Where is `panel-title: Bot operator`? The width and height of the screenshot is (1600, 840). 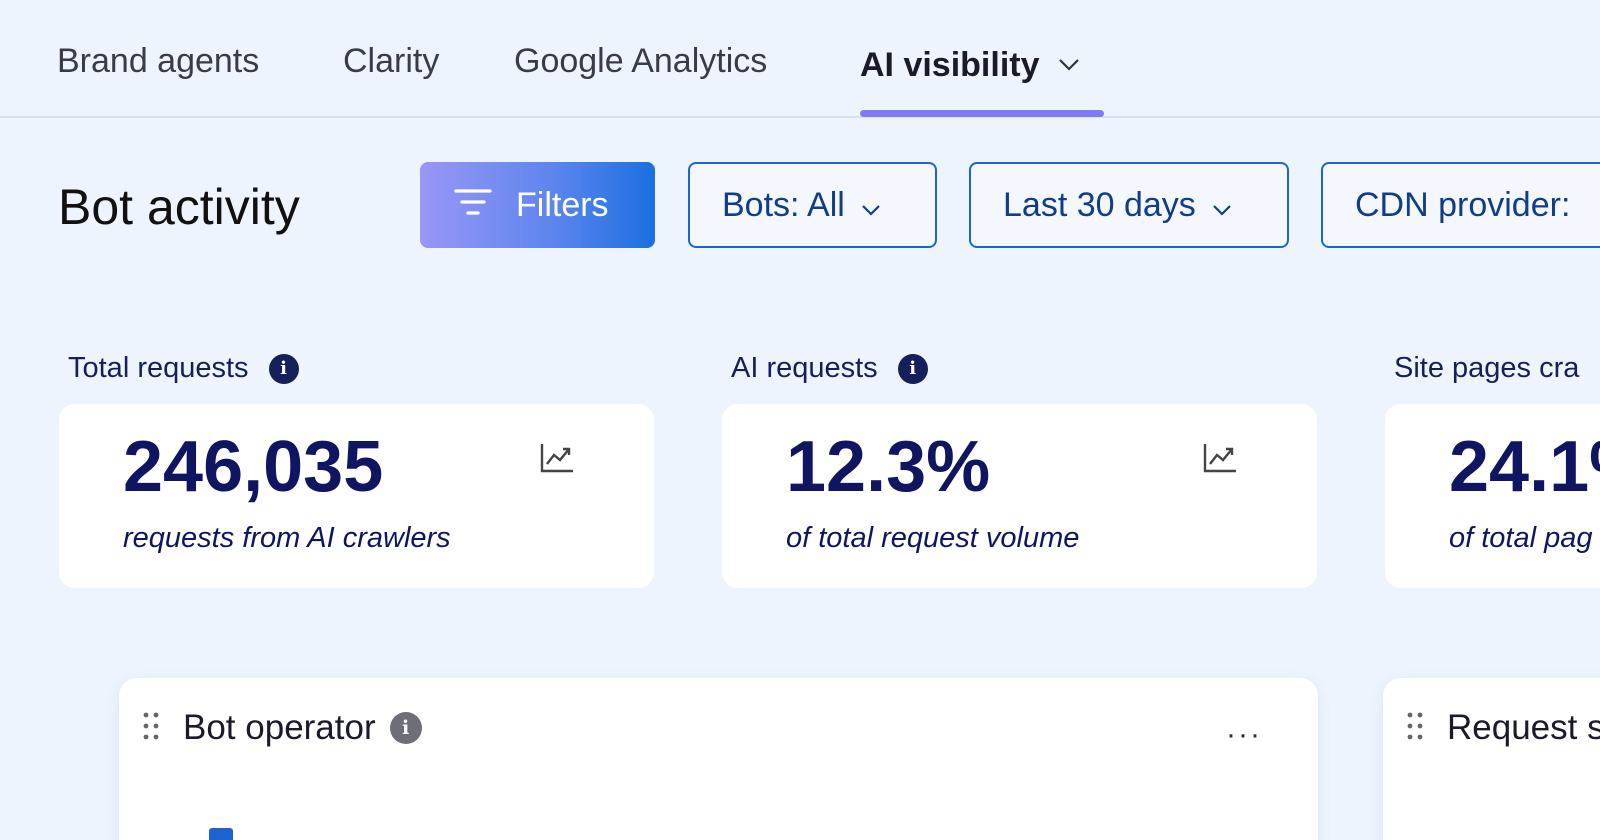 panel-title: Bot operator is located at coordinates (279, 727).